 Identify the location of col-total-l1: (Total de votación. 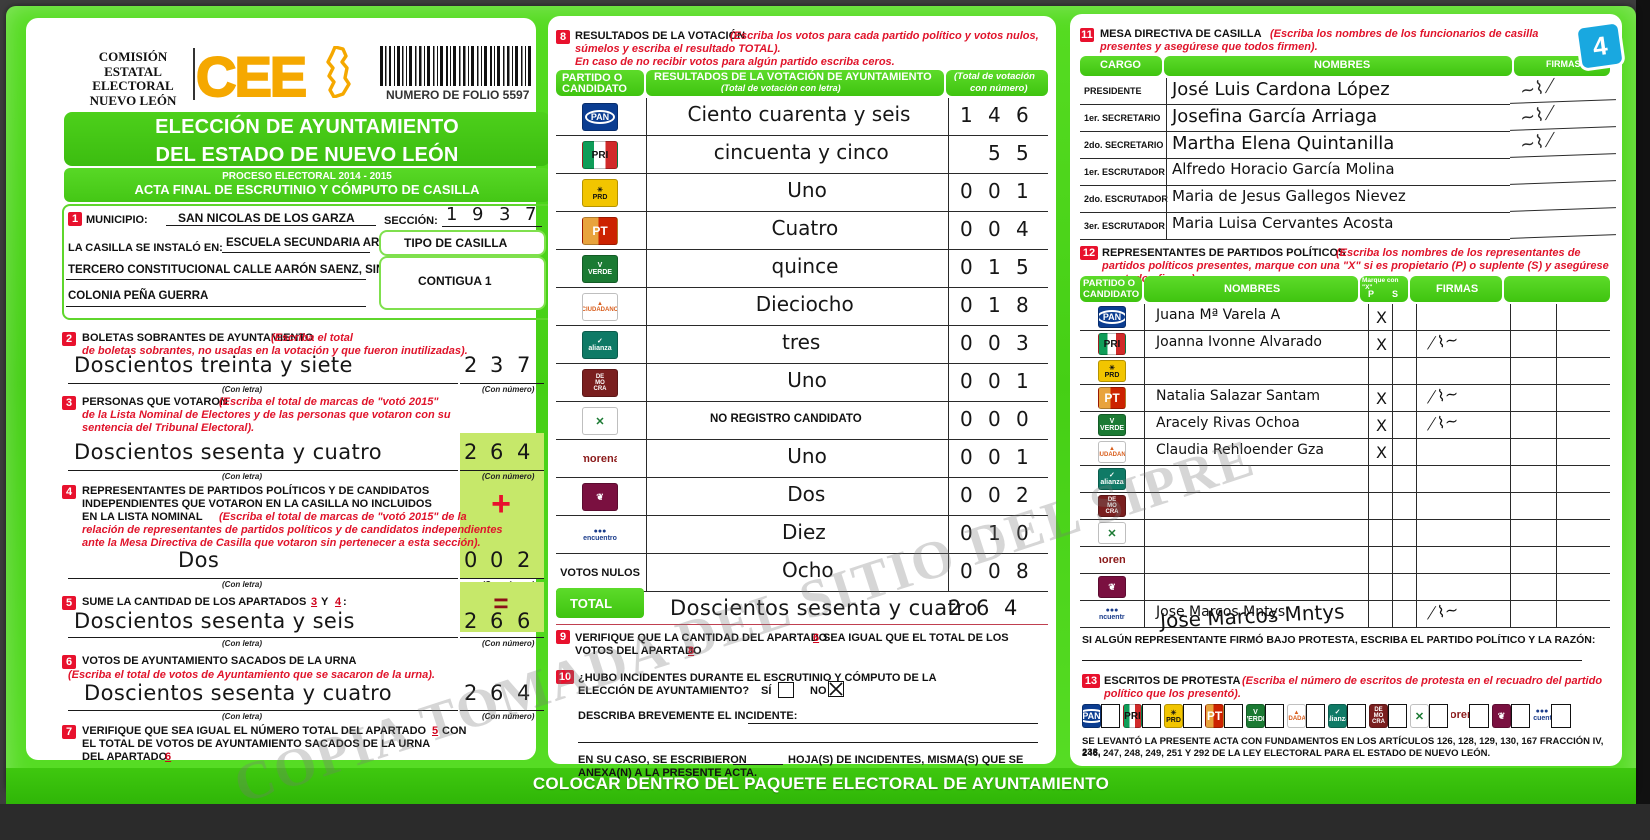
(994, 76).